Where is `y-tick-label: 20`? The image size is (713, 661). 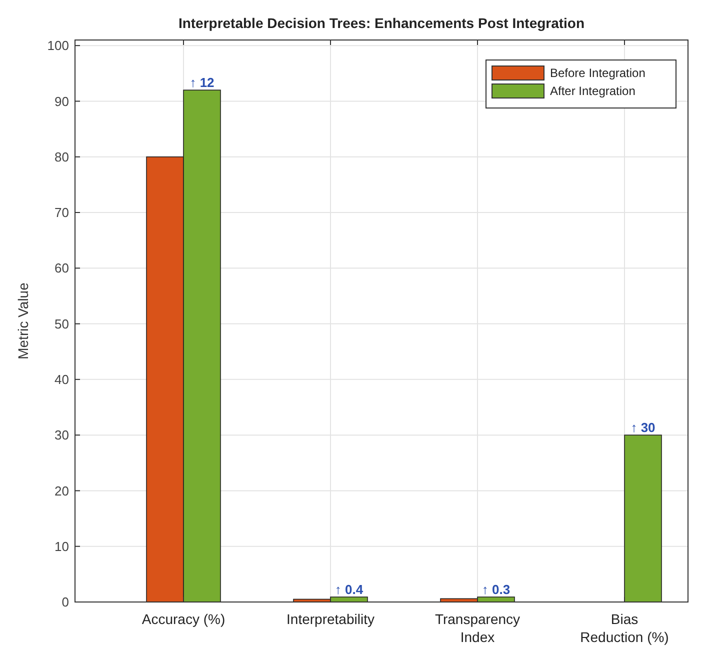
y-tick-label: 20 is located at coordinates (61, 490).